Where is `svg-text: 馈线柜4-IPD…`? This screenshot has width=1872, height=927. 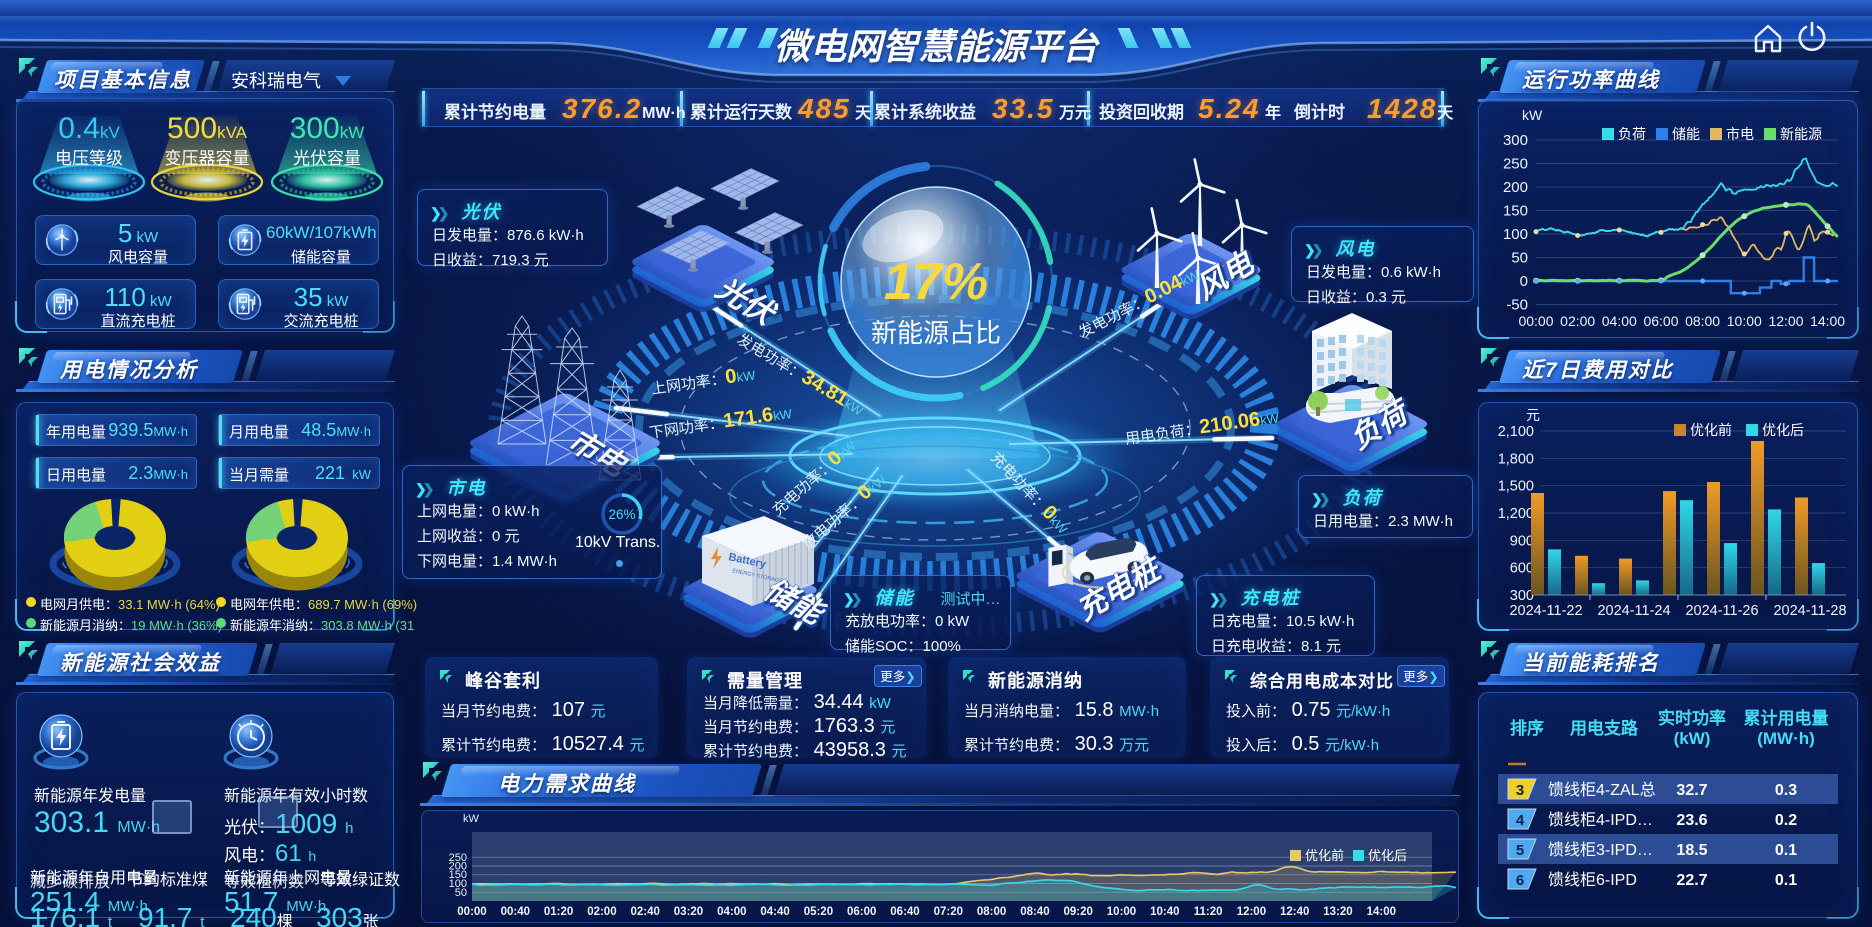
svg-text: 馈线柜4-IPD… is located at coordinates (1600, 820).